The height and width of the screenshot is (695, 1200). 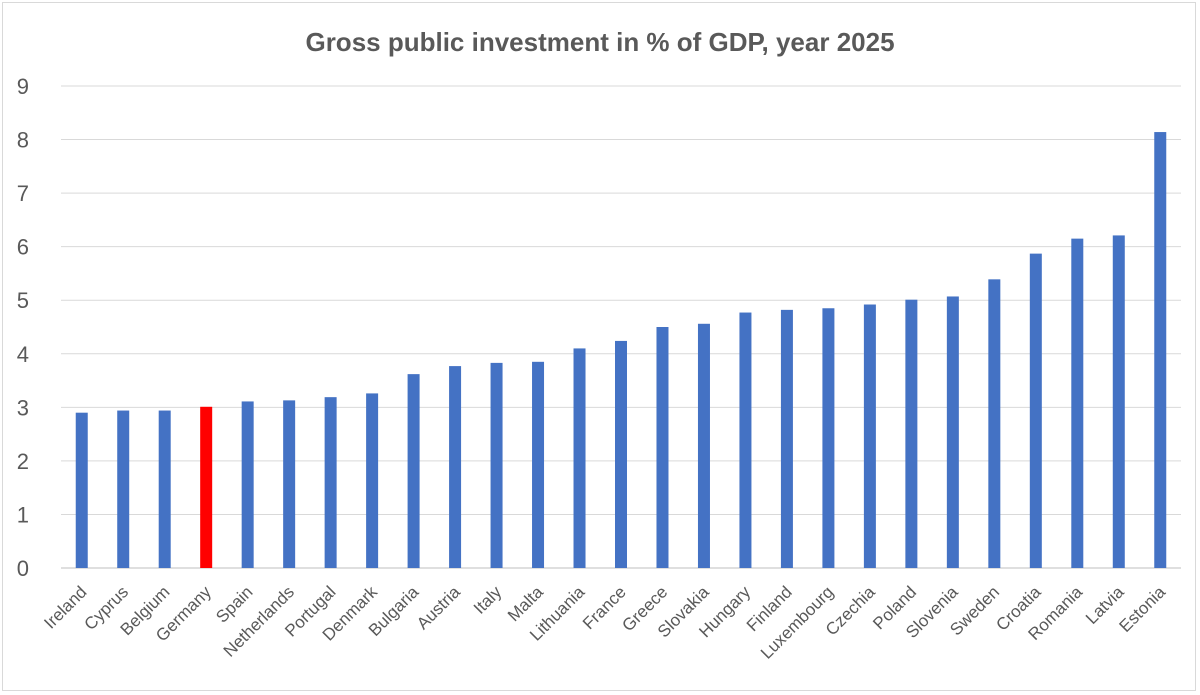 What do you see at coordinates (23, 300) in the screenshot?
I see `y-tick-label: 5` at bounding box center [23, 300].